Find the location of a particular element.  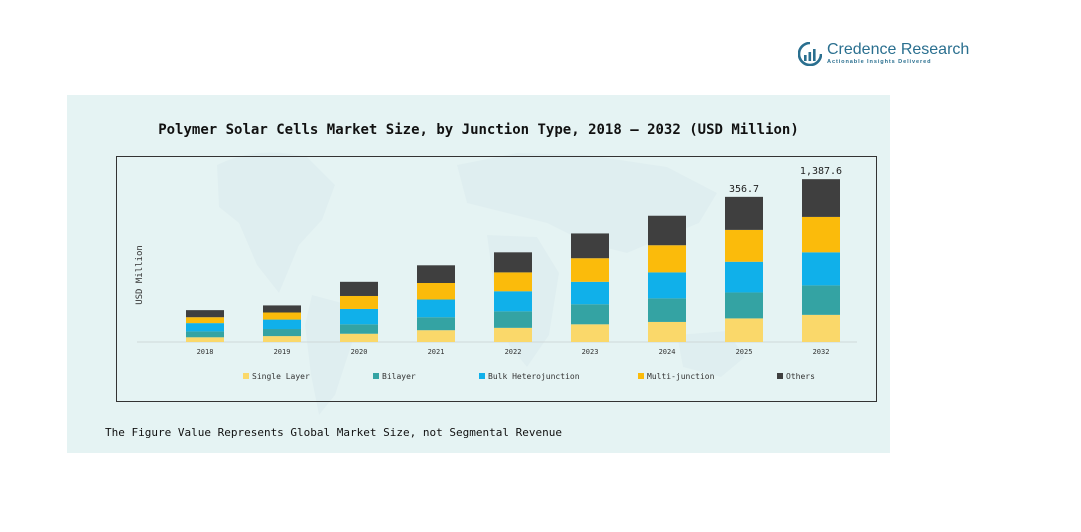

bar-2025-single-layer is located at coordinates (744, 330).